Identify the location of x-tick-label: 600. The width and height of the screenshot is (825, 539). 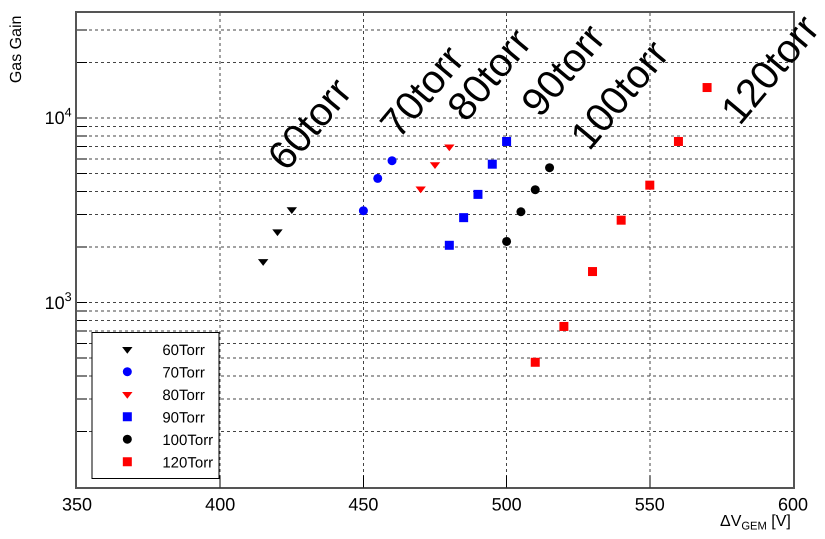
(793, 504).